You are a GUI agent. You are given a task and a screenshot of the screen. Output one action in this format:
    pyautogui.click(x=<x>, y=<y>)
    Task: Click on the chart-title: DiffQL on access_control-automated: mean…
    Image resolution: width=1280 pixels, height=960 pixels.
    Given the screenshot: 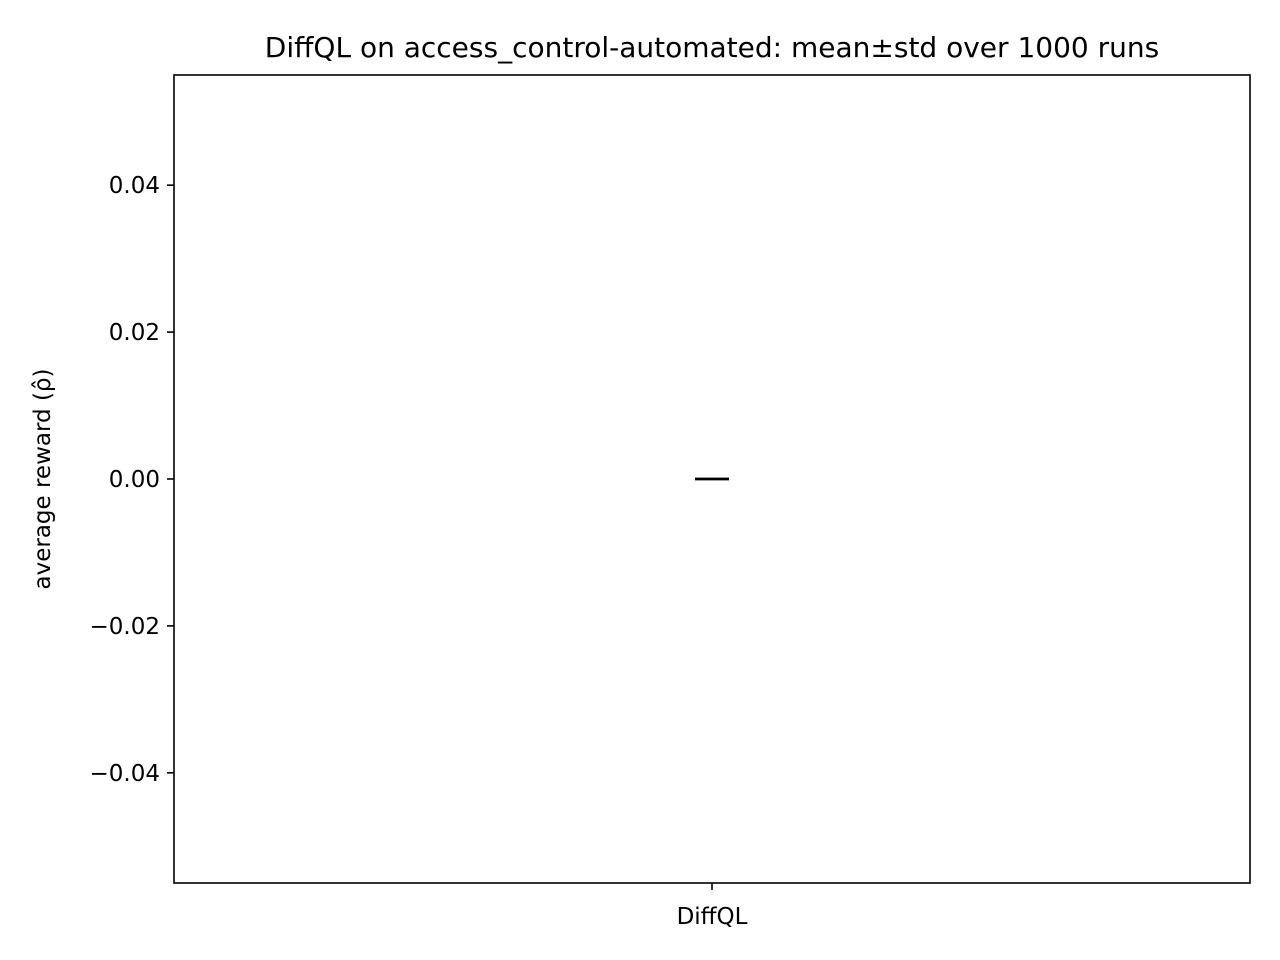 What is the action you would take?
    pyautogui.click(x=712, y=47)
    